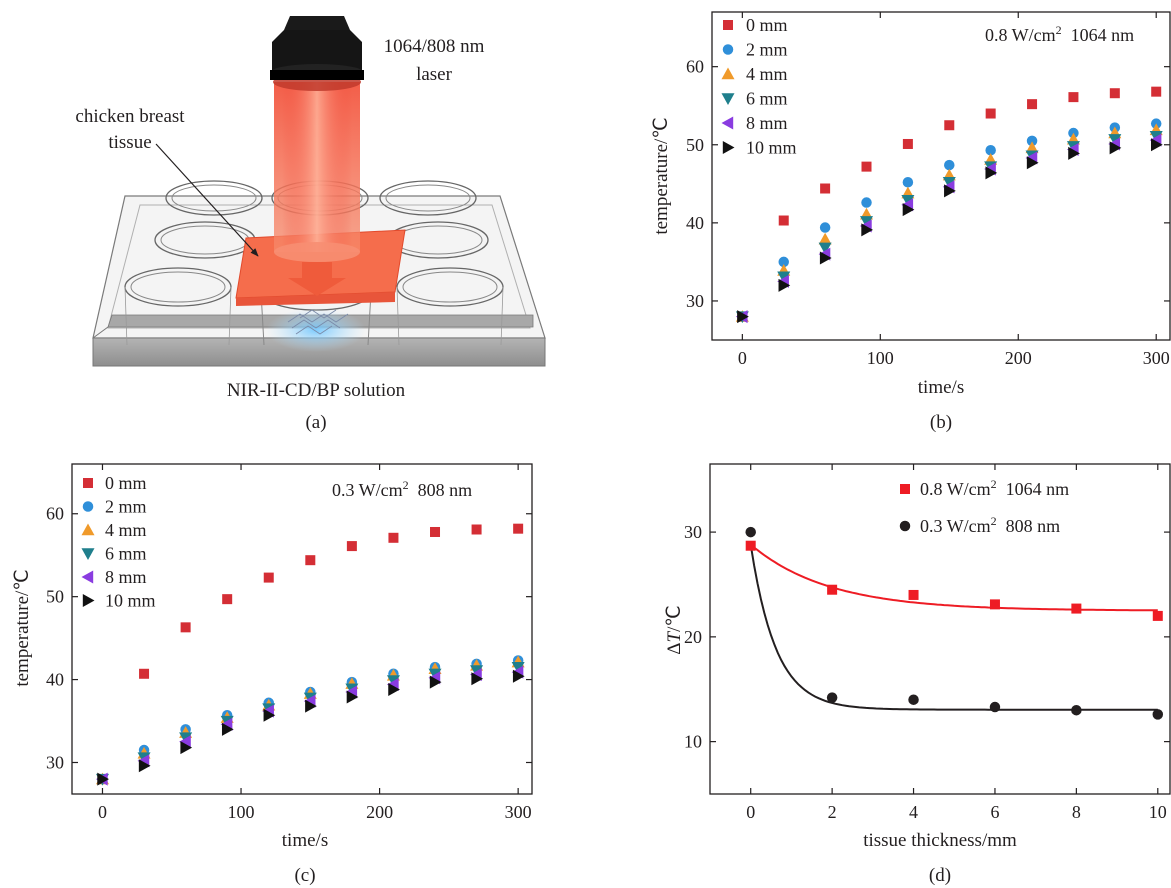 The image size is (1171, 888). Describe the element at coordinates (984, 506) in the screenshot. I see `legend: 0.8 W/cm2 1064 nm 0.3 W/cm2 808 nm` at that location.